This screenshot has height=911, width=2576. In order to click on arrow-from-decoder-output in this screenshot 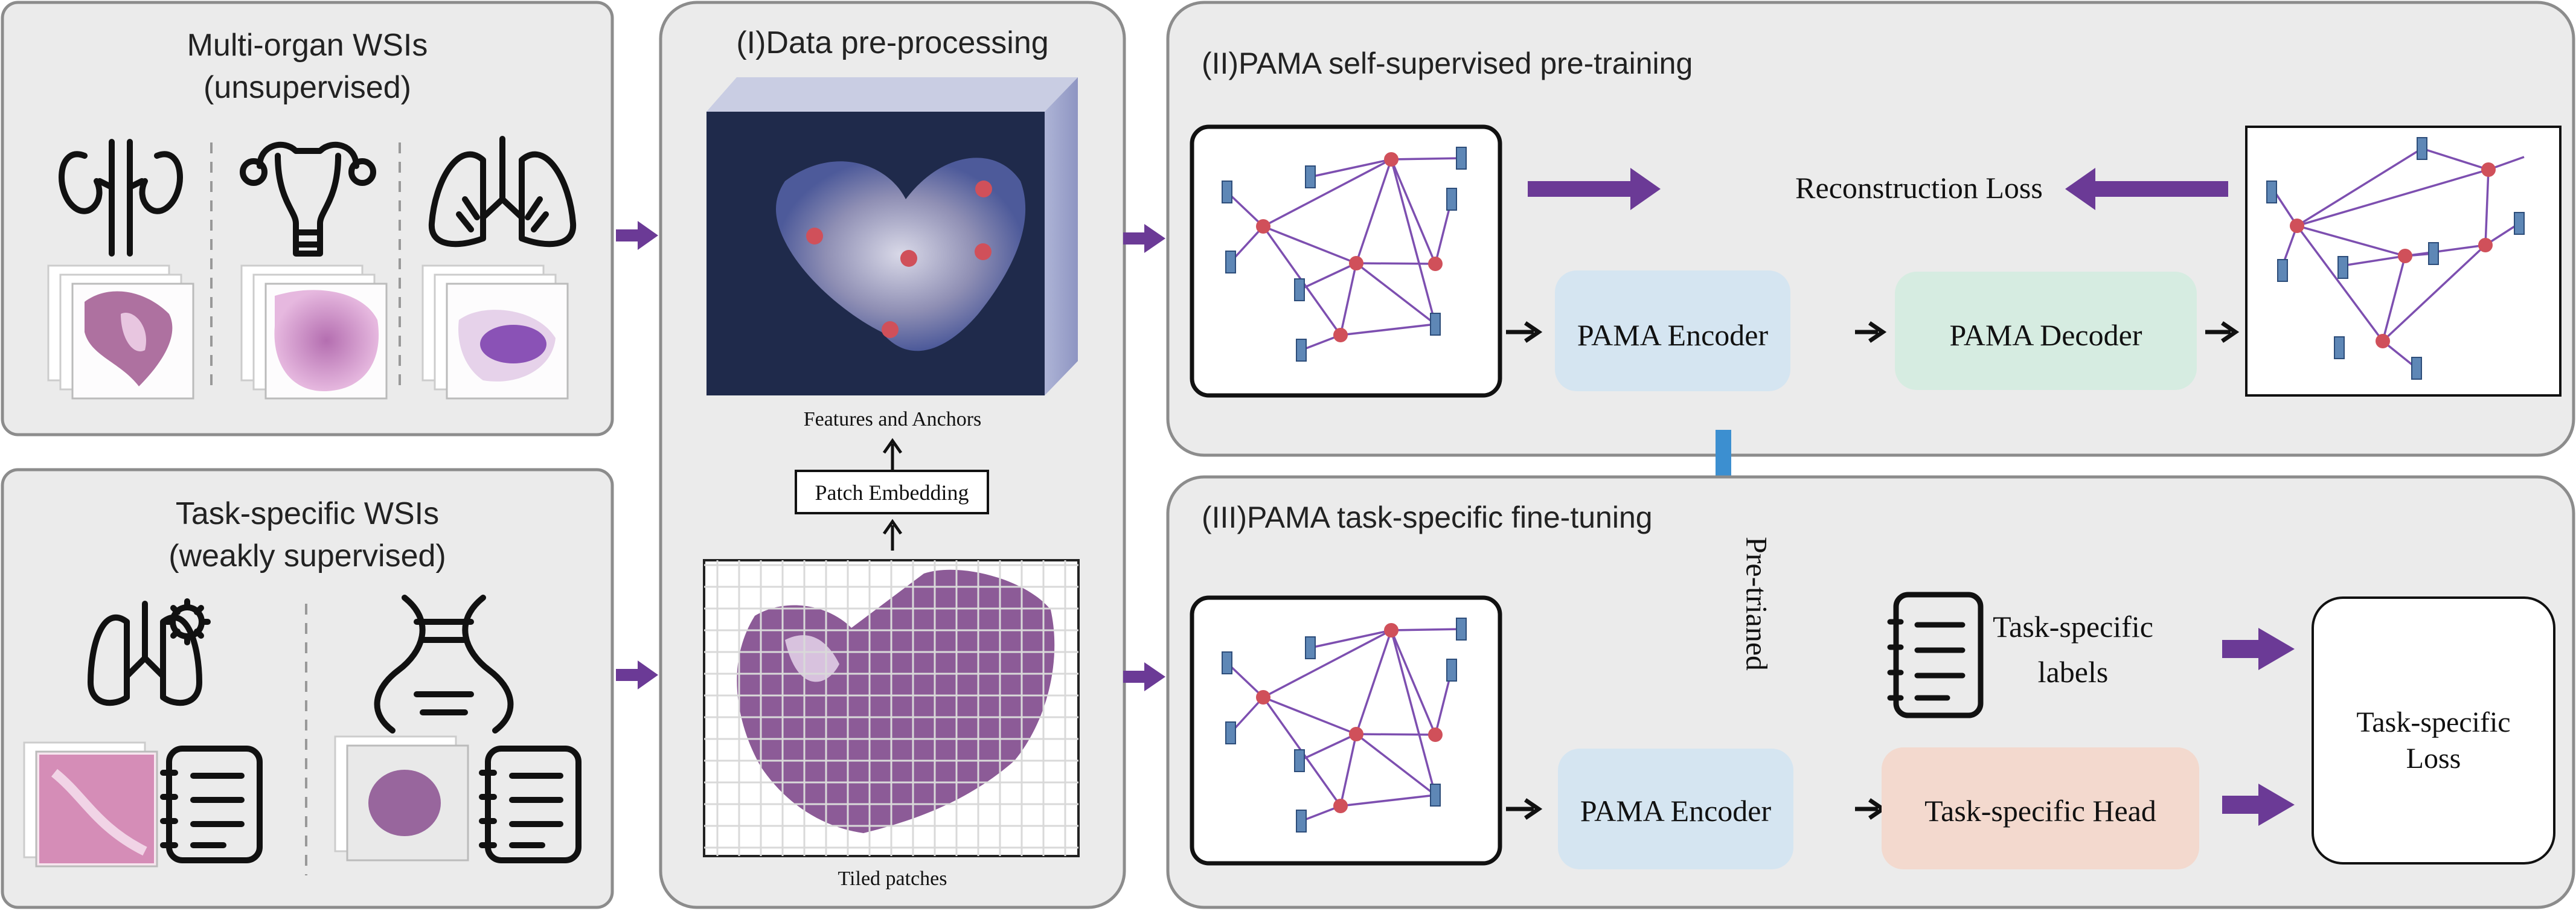, I will do `click(2146, 189)`.